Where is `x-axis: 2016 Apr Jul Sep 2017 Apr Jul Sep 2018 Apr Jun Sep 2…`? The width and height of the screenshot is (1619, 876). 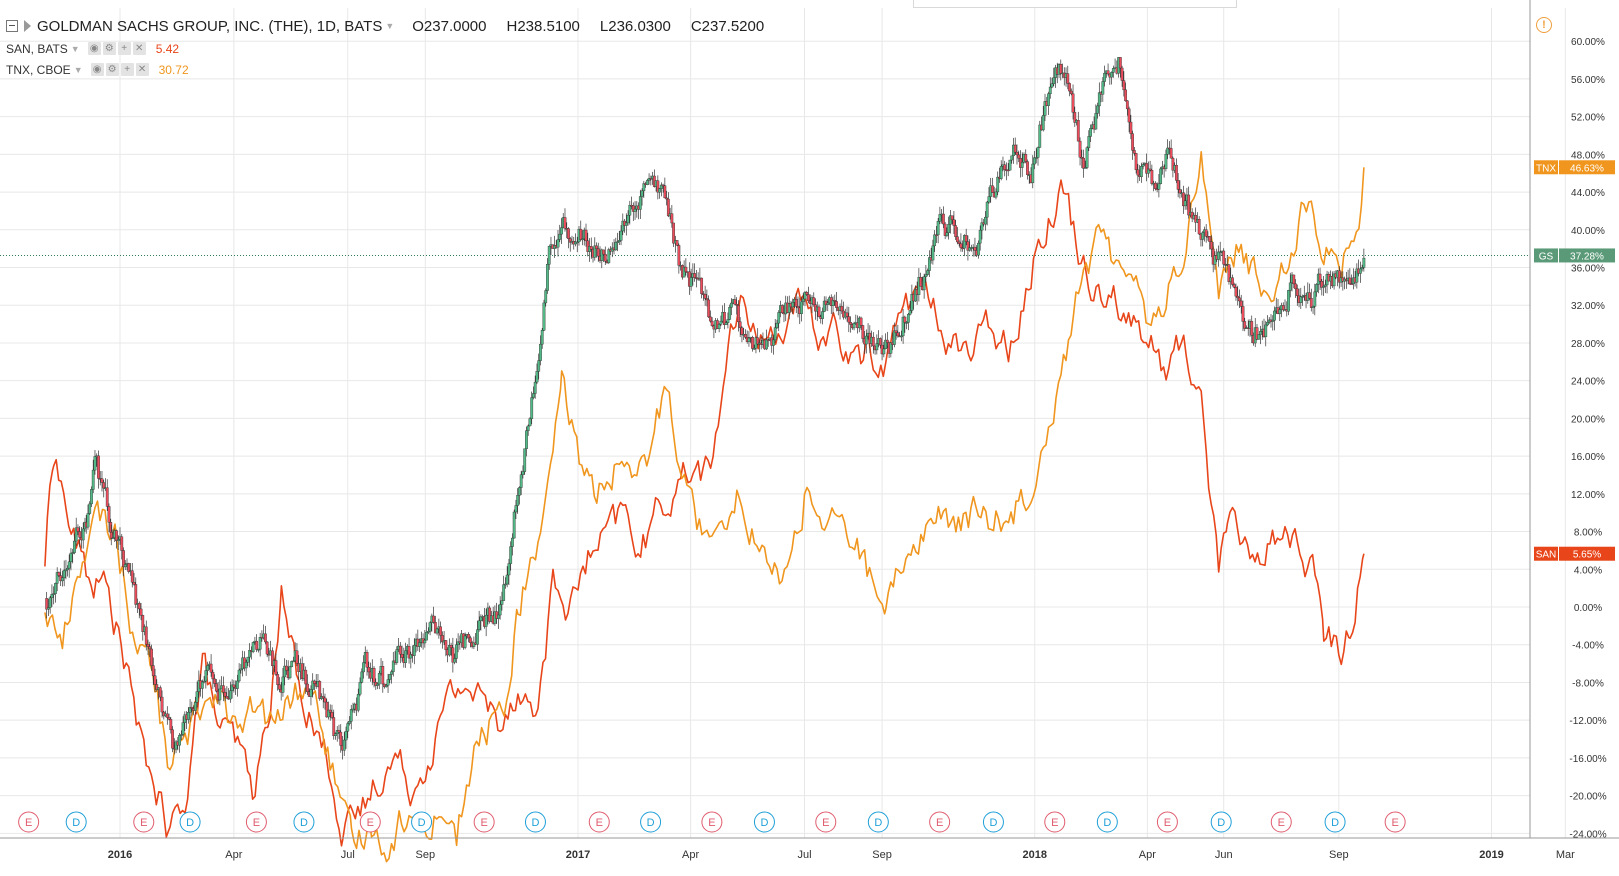
x-axis: 2016 Apr Jul Sep 2017 Apr Jul Sep 2018 Apr Jun Sep 2… is located at coordinates (809, 849).